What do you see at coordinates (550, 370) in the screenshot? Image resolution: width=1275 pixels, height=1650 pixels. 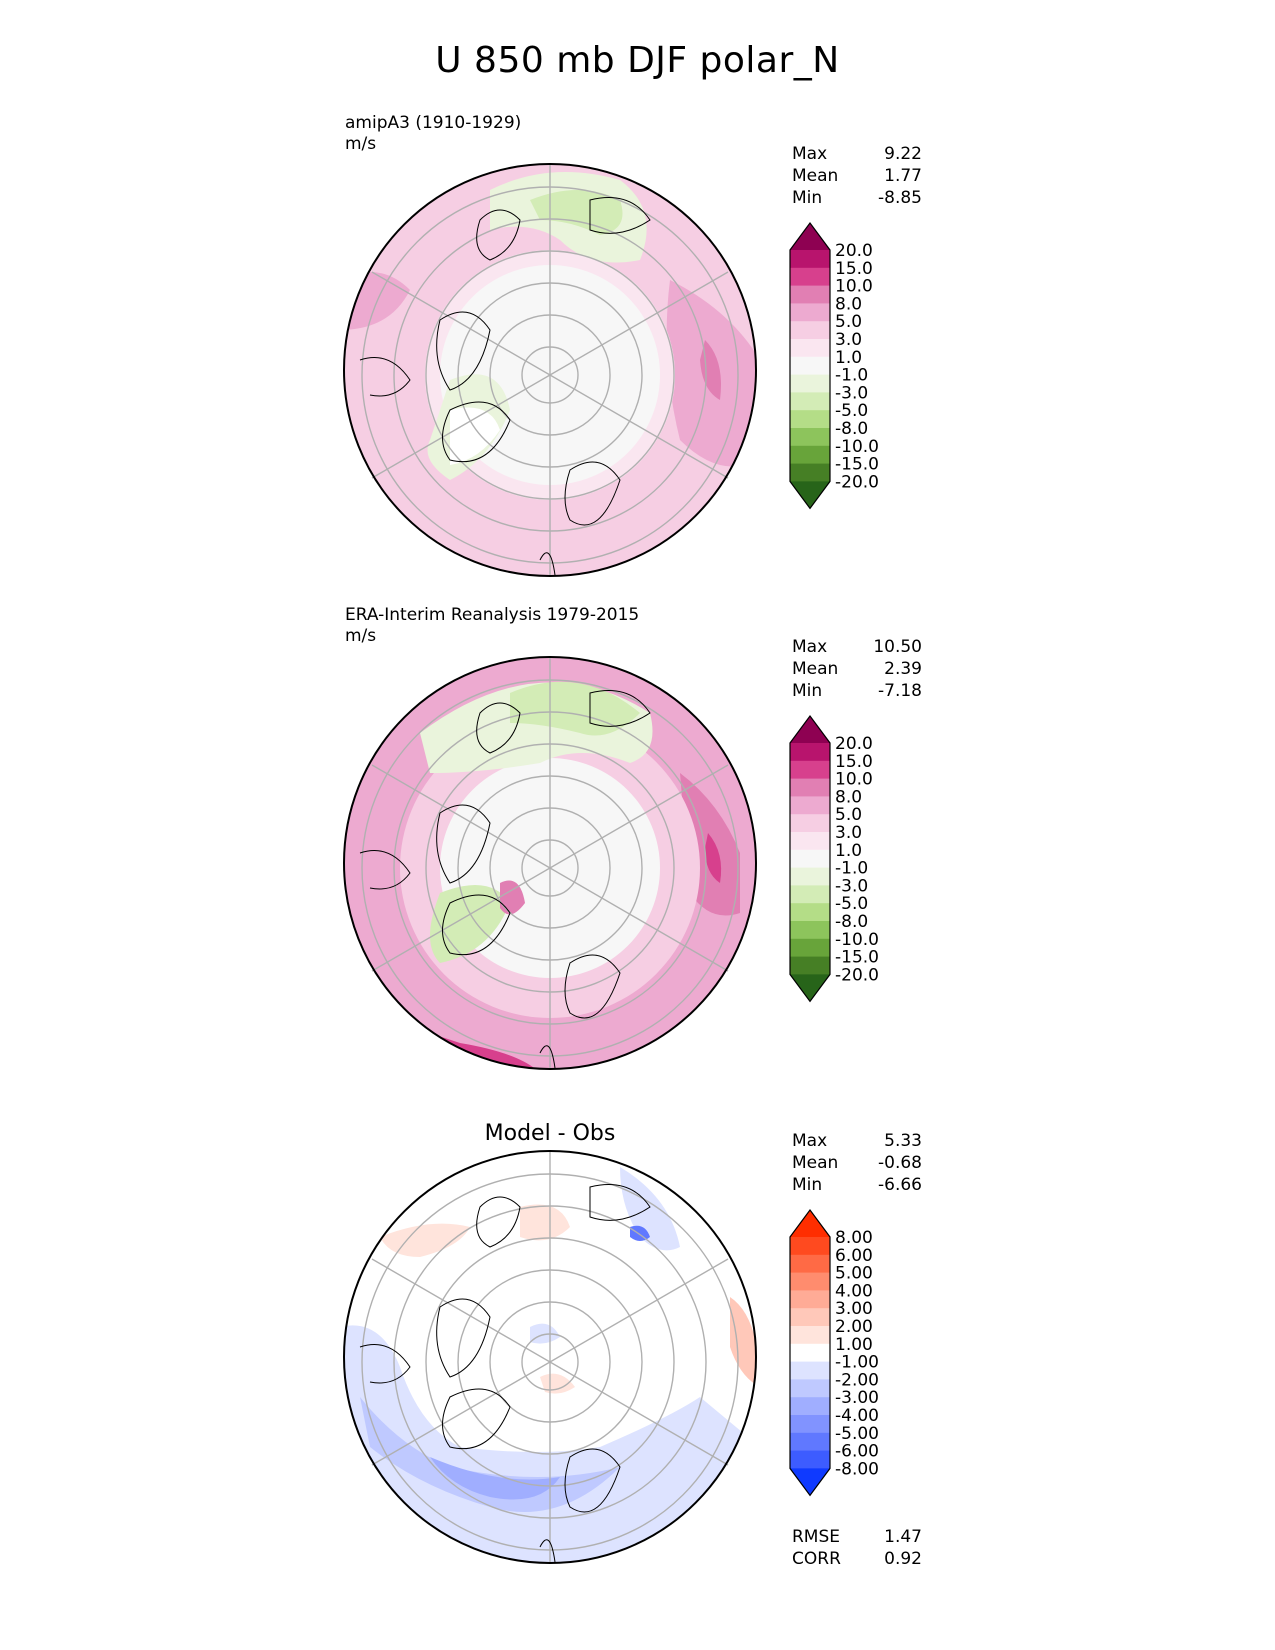 I see `model-polar-map` at bounding box center [550, 370].